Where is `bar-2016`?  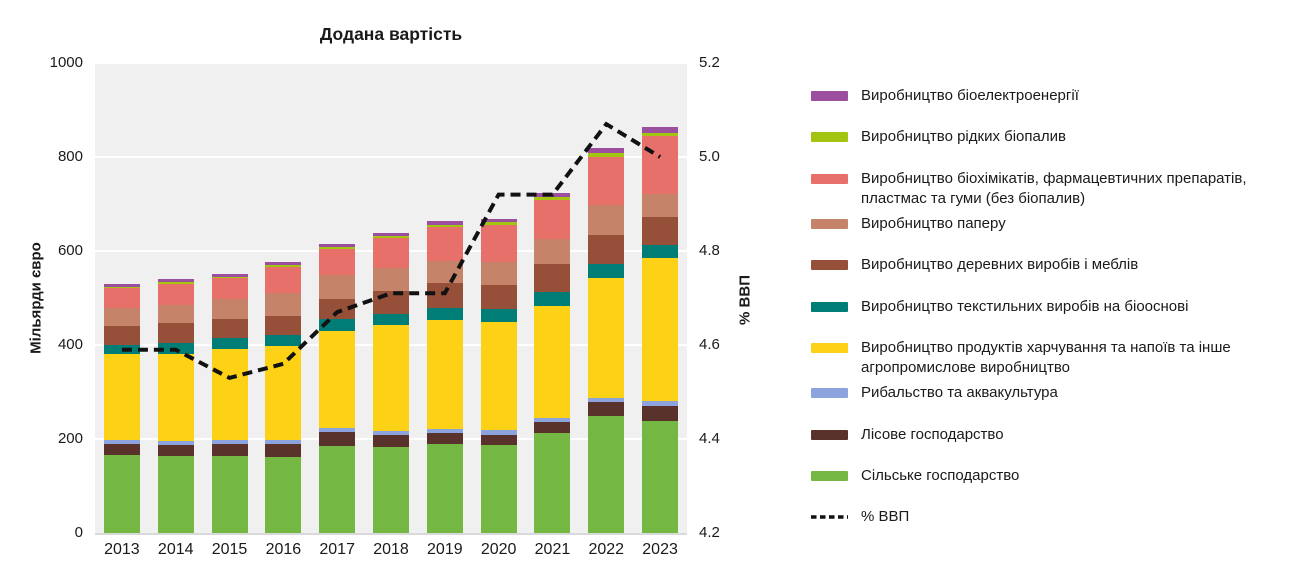
bar-2016 is located at coordinates (283, 397).